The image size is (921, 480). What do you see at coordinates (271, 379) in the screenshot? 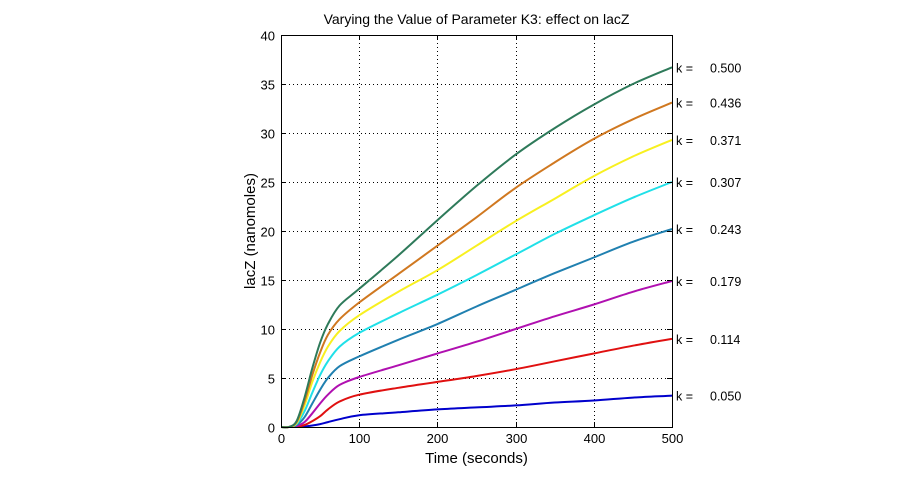
I see `y-tick-label: 5` at bounding box center [271, 379].